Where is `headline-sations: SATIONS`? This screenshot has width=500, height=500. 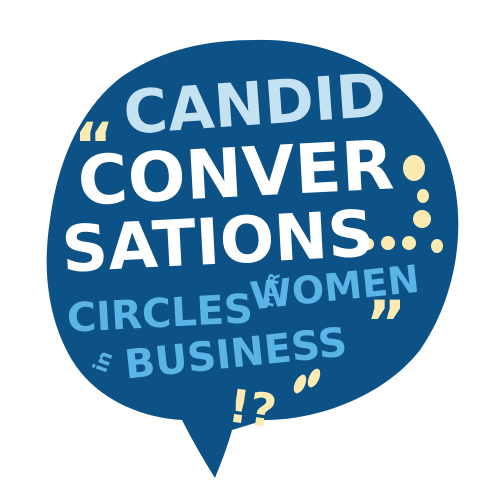
headline-sations: SATIONS is located at coordinates (218, 242).